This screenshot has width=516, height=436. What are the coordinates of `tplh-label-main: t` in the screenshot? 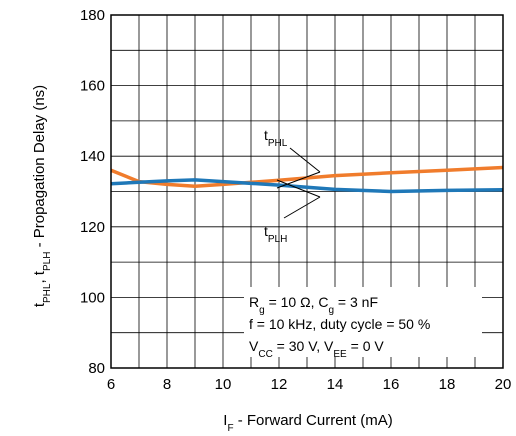 It's located at (266, 231).